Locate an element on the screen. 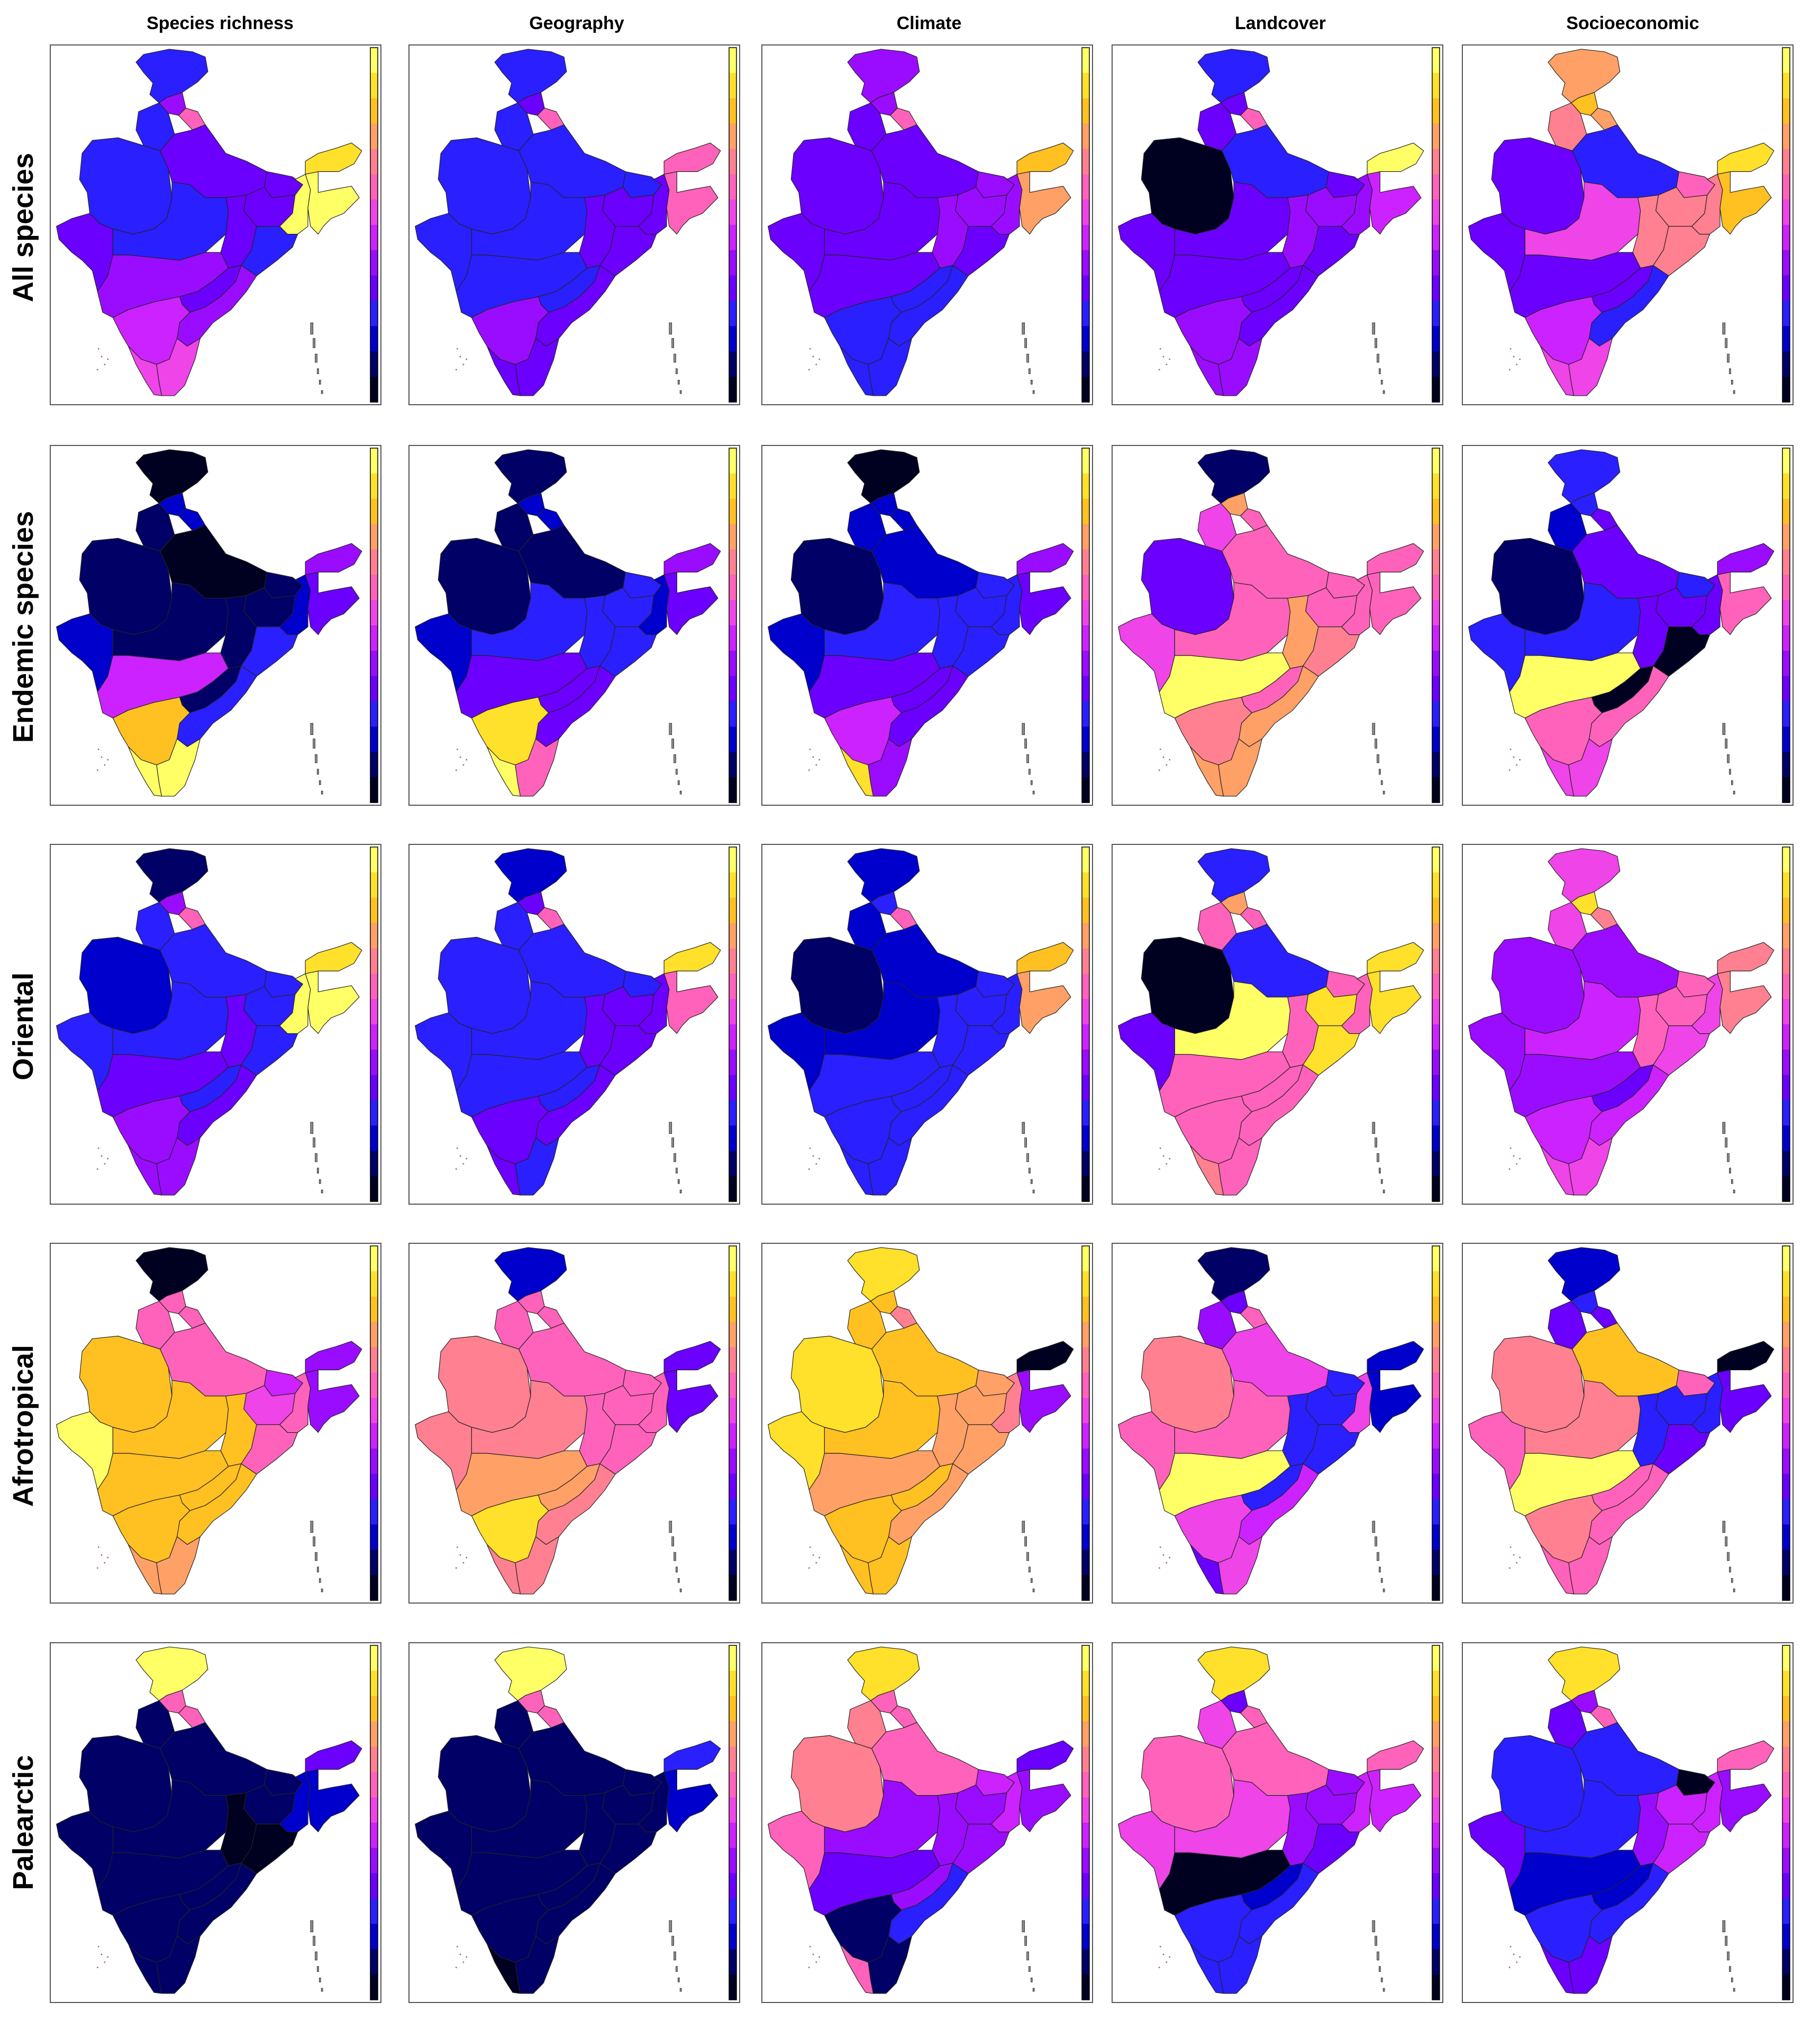 The width and height of the screenshot is (1820, 2030). panel-afrotropical-species-richness is located at coordinates (215, 1423).